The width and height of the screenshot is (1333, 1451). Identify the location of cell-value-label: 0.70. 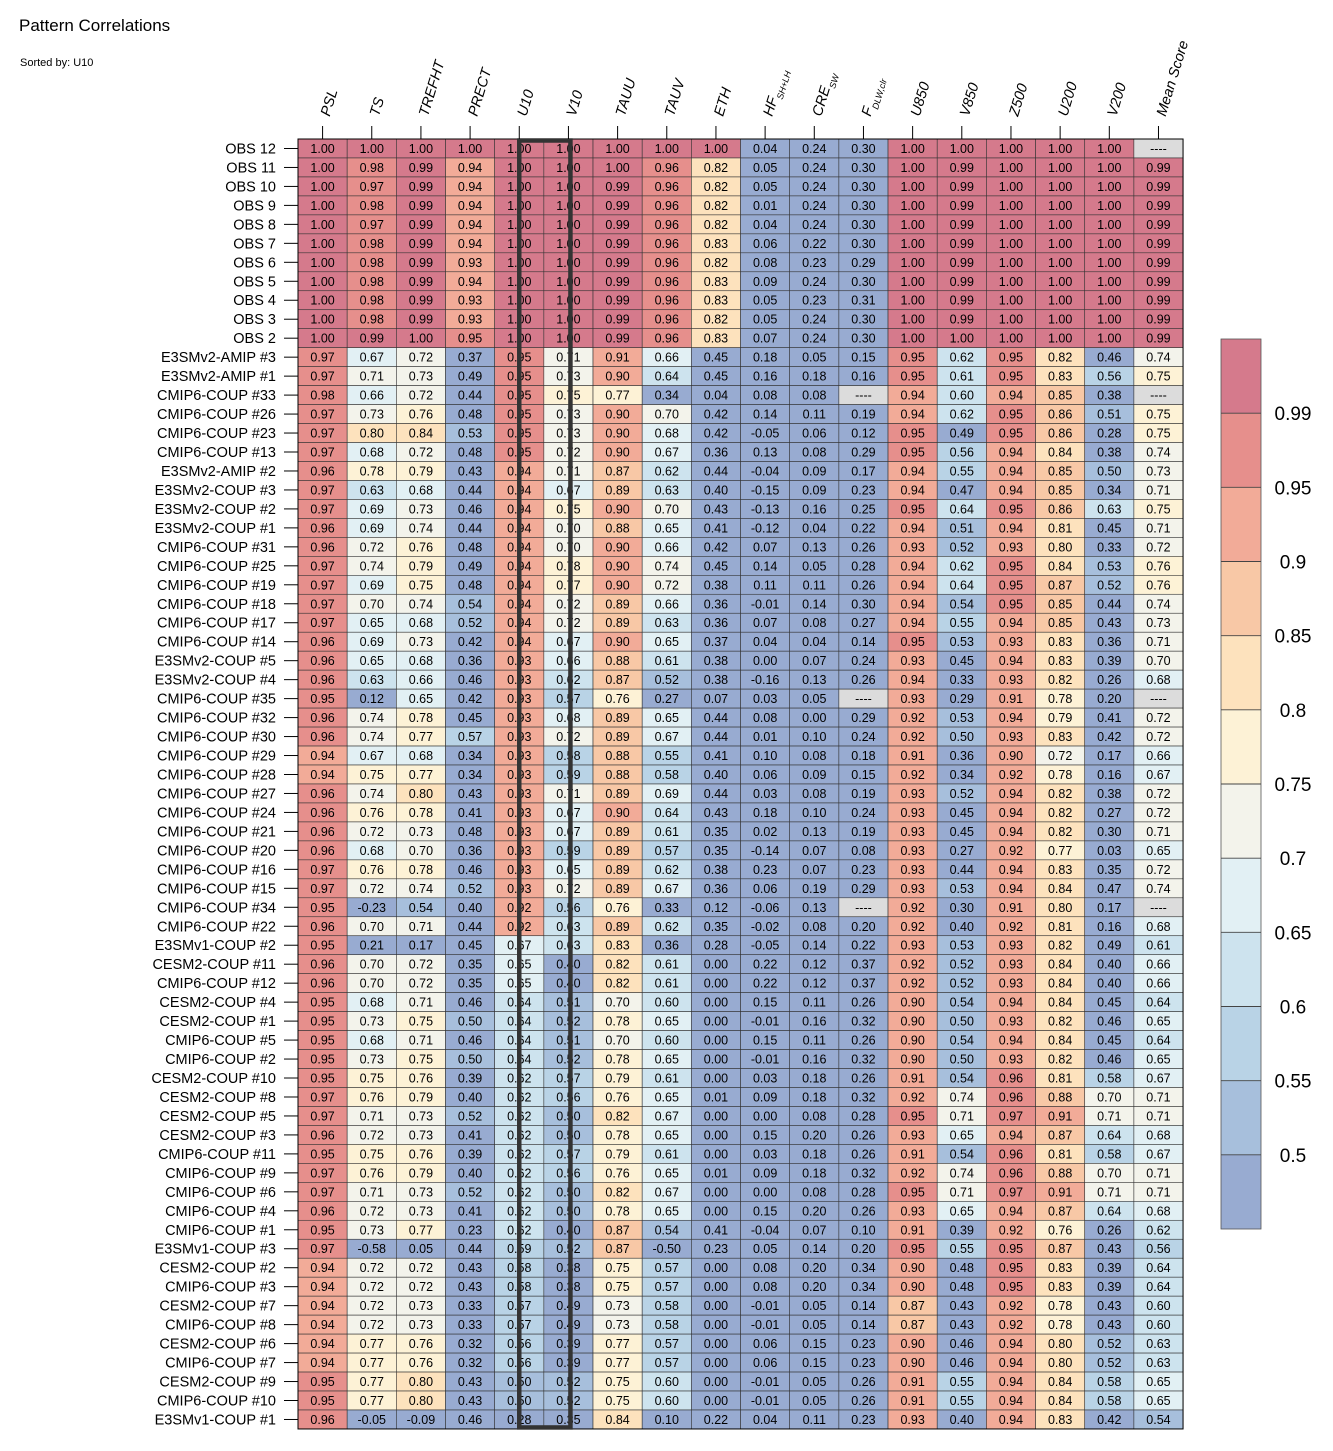
(1109, 1173).